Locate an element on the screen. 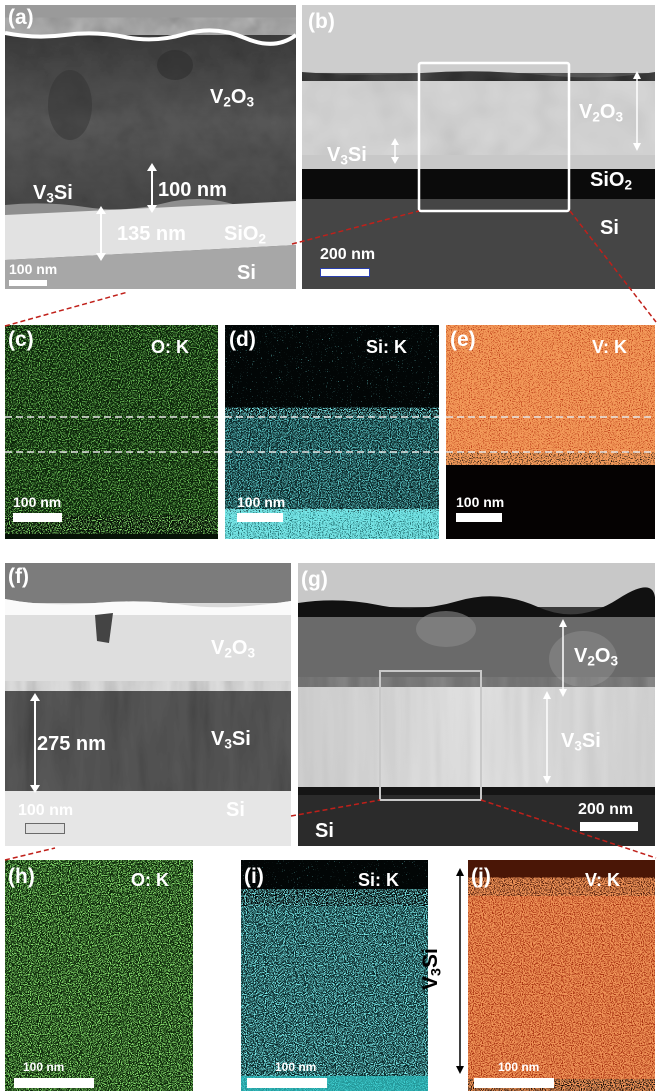 The height and width of the screenshot is (1091, 658). panel-i-noise is located at coordinates (334, 975).